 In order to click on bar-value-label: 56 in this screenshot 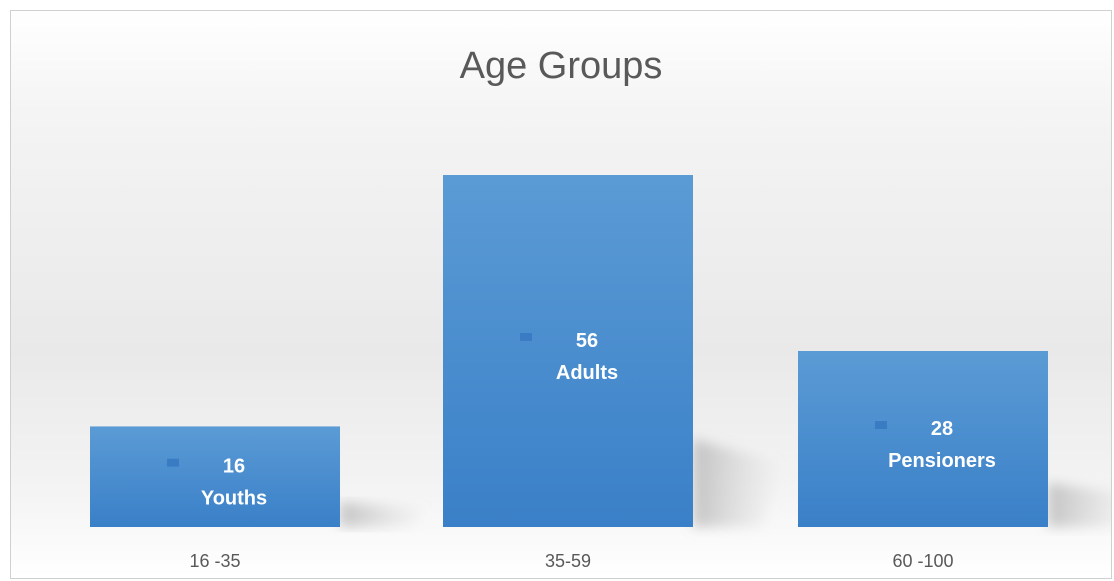, I will do `click(587, 341)`.